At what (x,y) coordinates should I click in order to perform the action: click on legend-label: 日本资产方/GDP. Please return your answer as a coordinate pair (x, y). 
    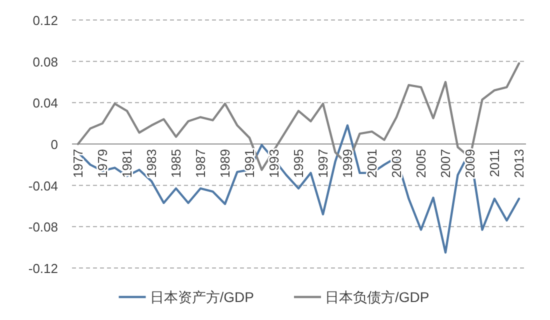
    Looking at the image, I should click on (202, 297).